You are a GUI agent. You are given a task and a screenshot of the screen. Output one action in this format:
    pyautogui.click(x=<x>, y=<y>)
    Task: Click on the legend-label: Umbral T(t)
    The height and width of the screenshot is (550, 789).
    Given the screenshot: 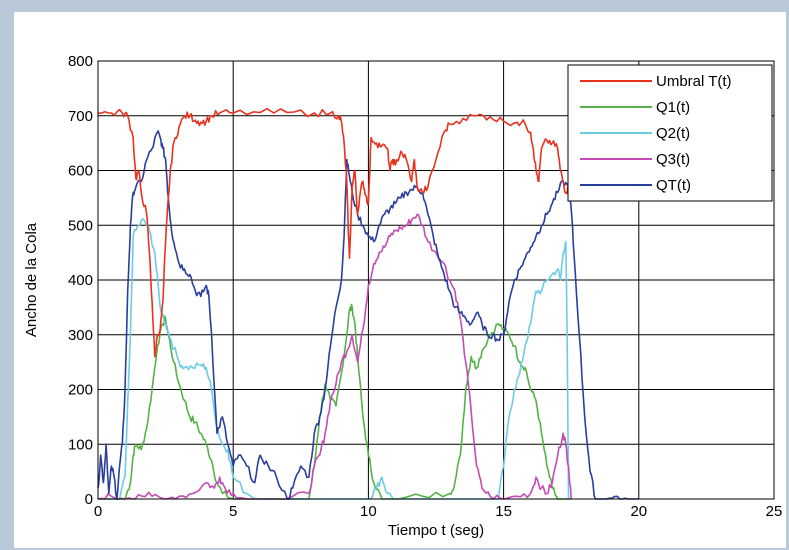 What is the action you would take?
    pyautogui.click(x=694, y=81)
    